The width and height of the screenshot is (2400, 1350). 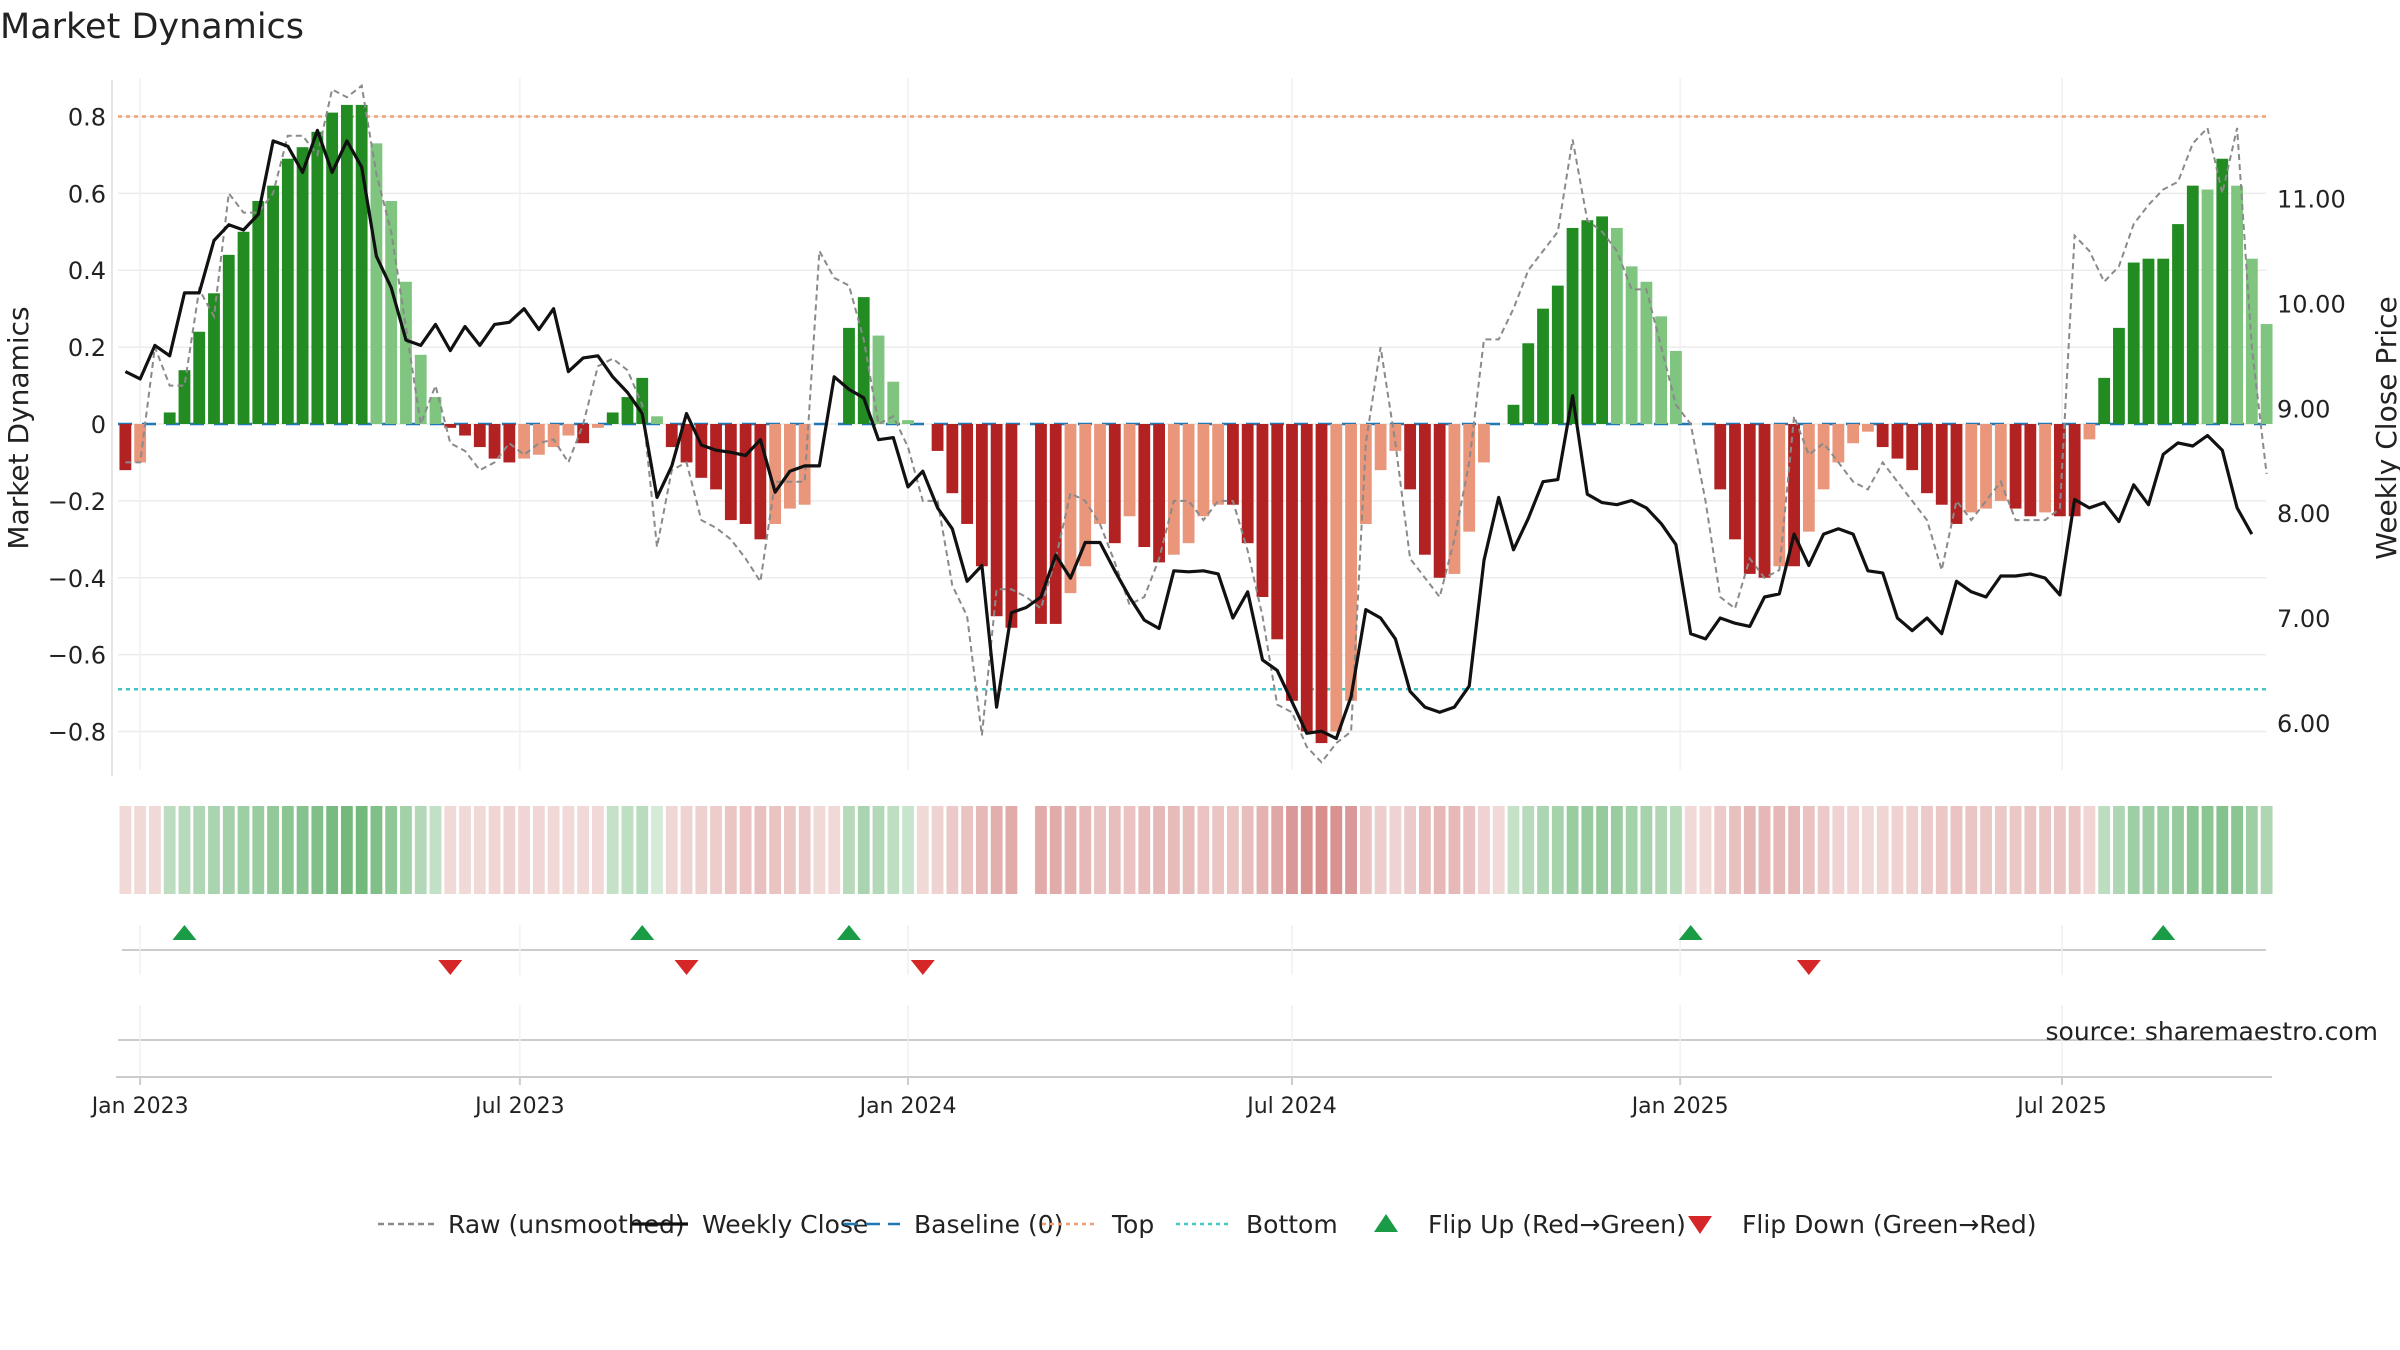 What do you see at coordinates (87, 271) in the screenshot?
I see `y-tick-label: 0.4` at bounding box center [87, 271].